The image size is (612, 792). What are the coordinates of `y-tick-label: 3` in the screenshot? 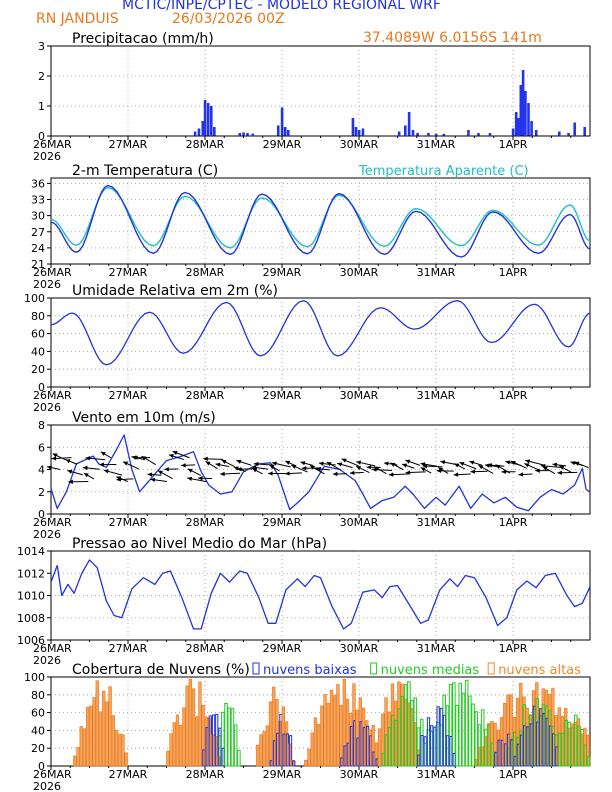 It's located at (41, 46).